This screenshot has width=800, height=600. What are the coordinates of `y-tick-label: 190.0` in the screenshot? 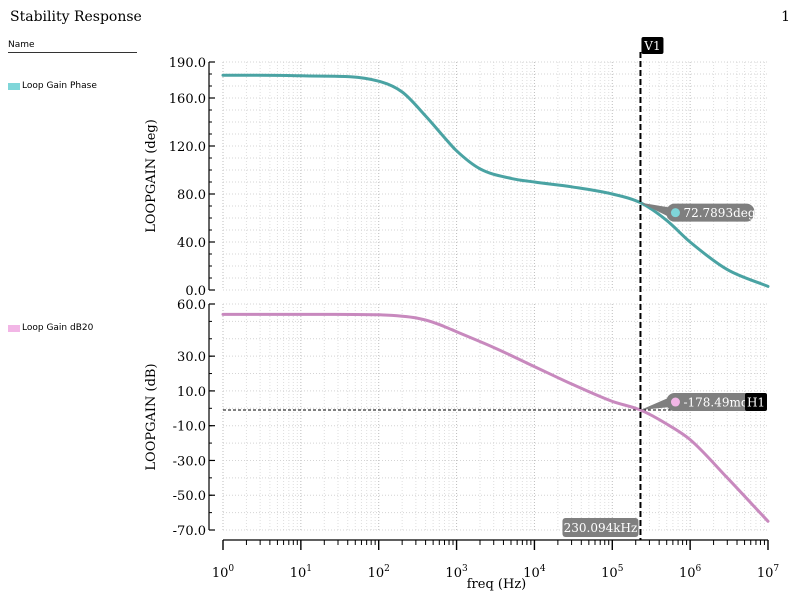 It's located at (187, 63).